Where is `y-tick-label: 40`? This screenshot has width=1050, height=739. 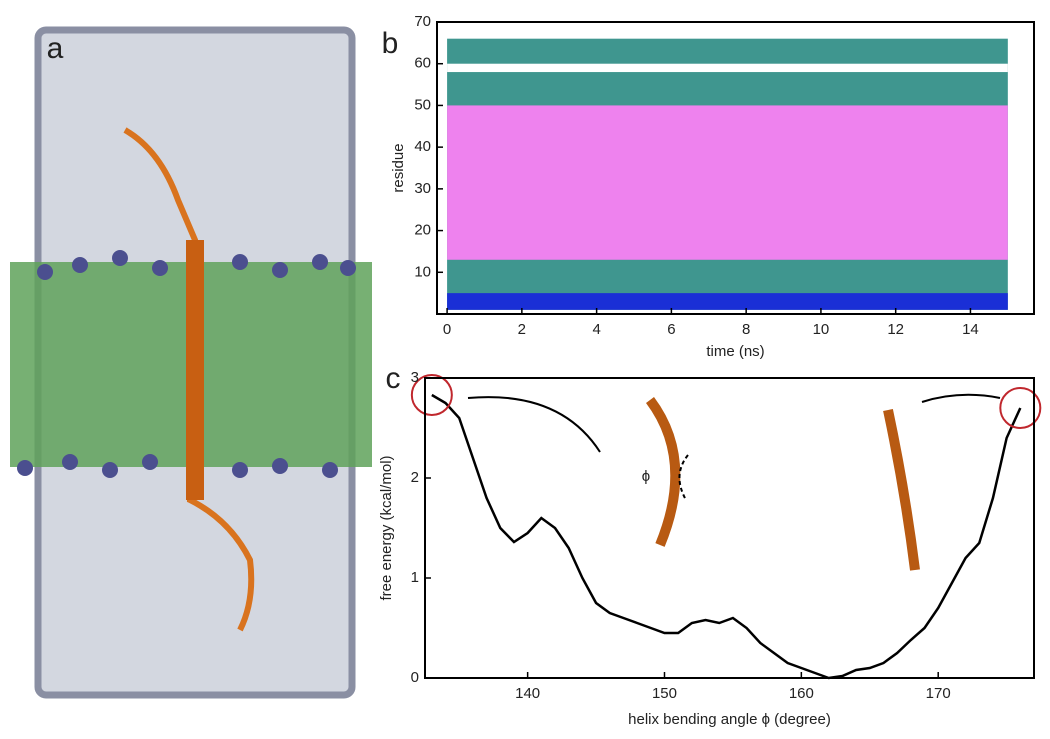 y-tick-label: 40 is located at coordinates (422, 146).